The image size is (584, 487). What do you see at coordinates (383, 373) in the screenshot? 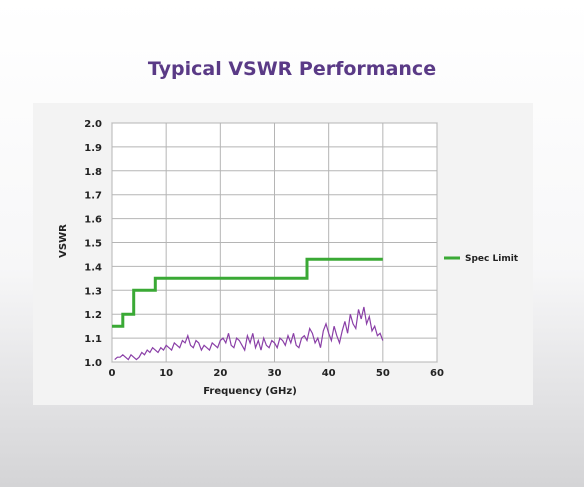
I see `x-tick-label: 50` at bounding box center [383, 373].